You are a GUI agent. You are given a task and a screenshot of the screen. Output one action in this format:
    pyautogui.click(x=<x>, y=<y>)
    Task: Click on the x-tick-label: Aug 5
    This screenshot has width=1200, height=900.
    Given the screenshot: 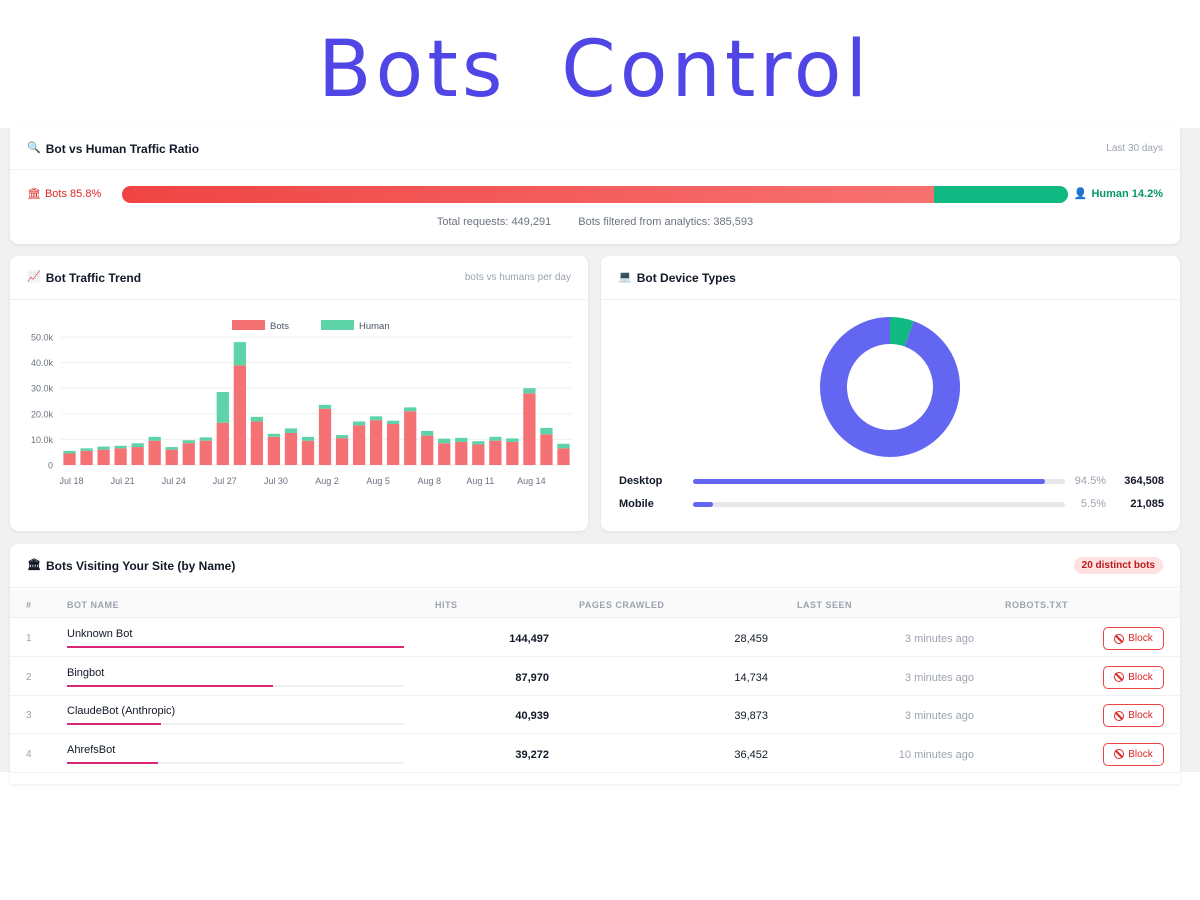 What is the action you would take?
    pyautogui.click(x=378, y=481)
    